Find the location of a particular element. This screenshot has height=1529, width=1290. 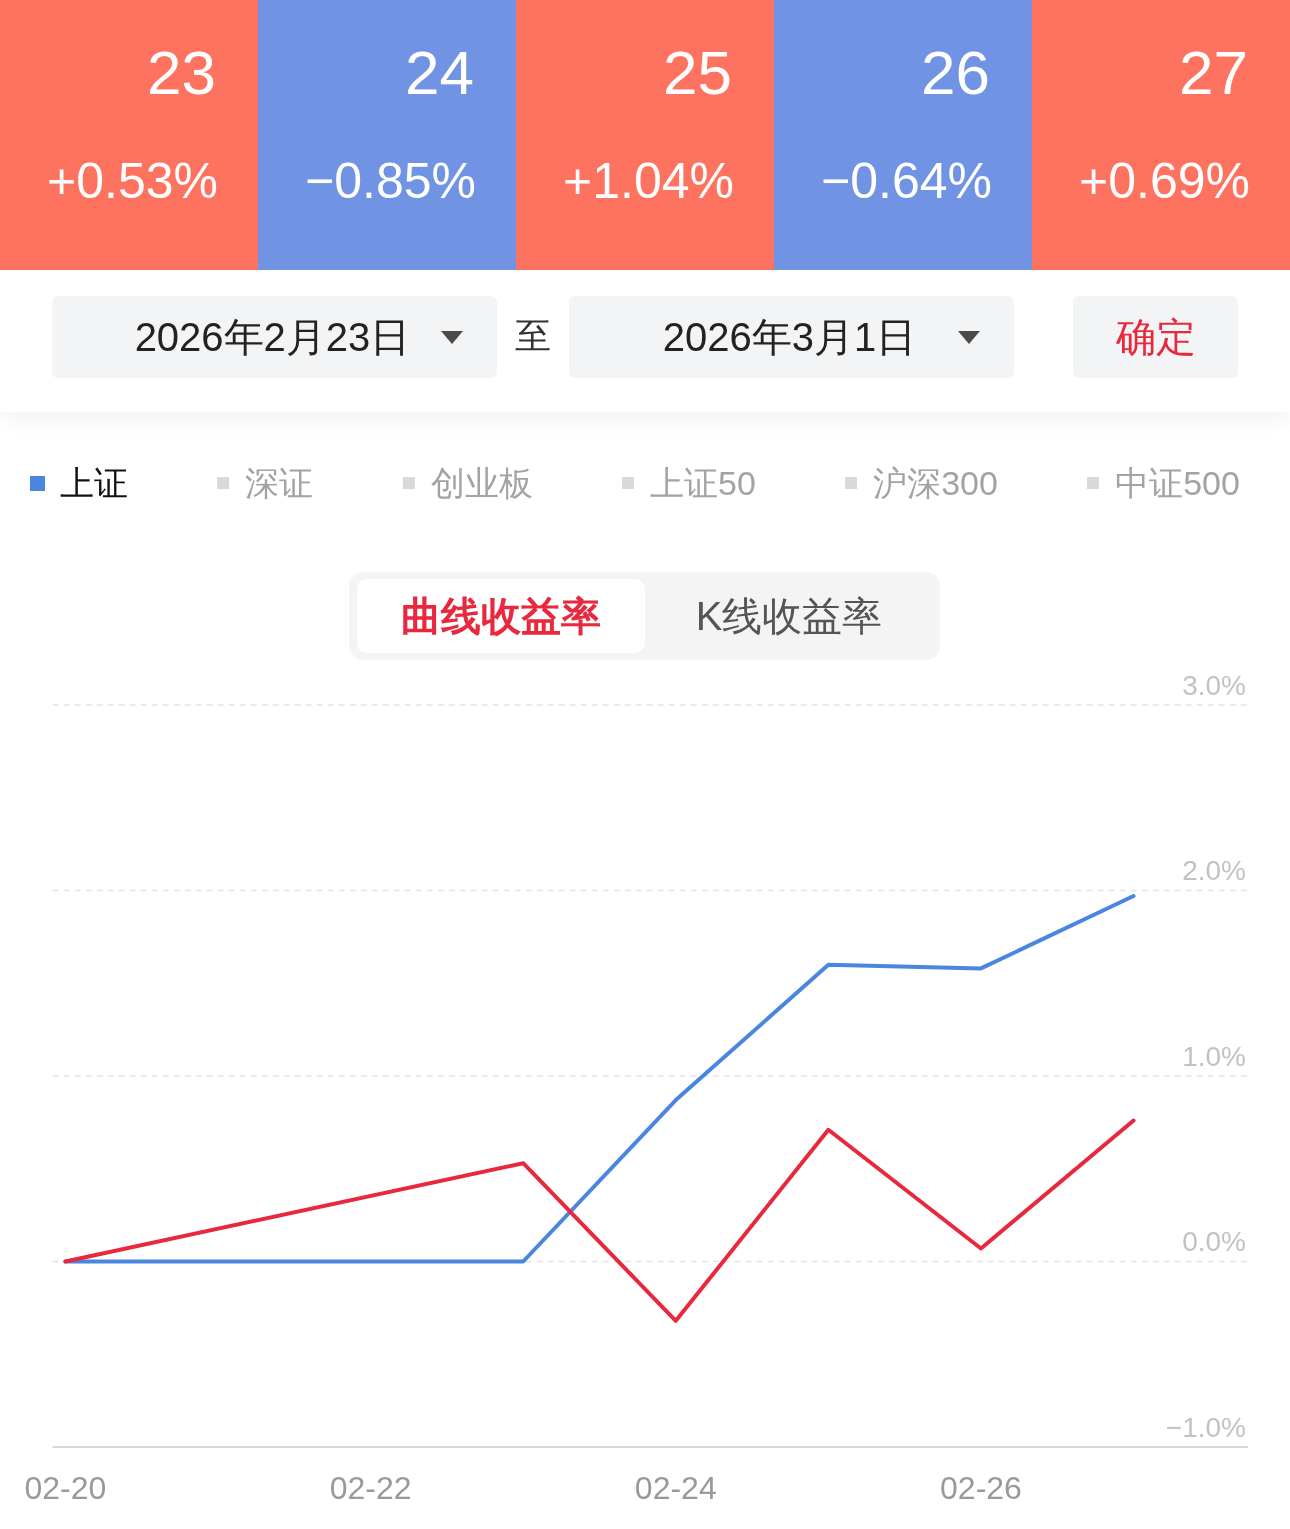

data-label: −0.64% is located at coordinates (906, 181).